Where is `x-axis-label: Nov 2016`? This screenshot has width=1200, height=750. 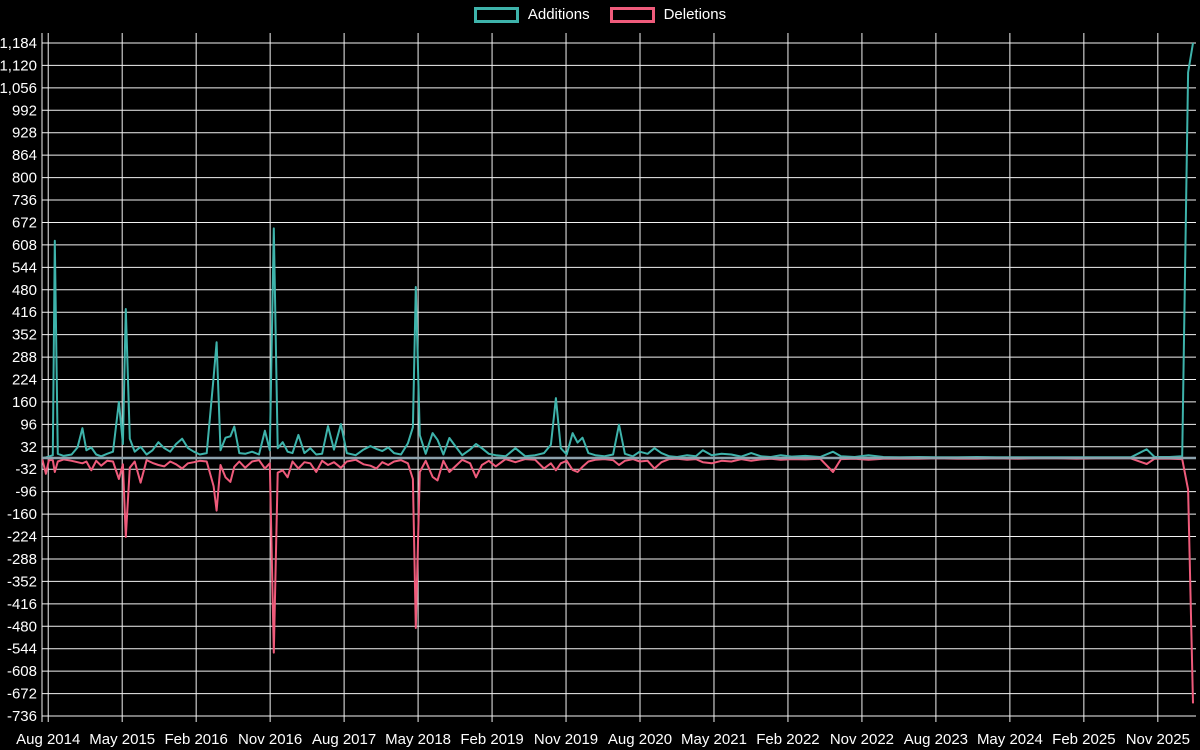 x-axis-label: Nov 2016 is located at coordinates (270, 739).